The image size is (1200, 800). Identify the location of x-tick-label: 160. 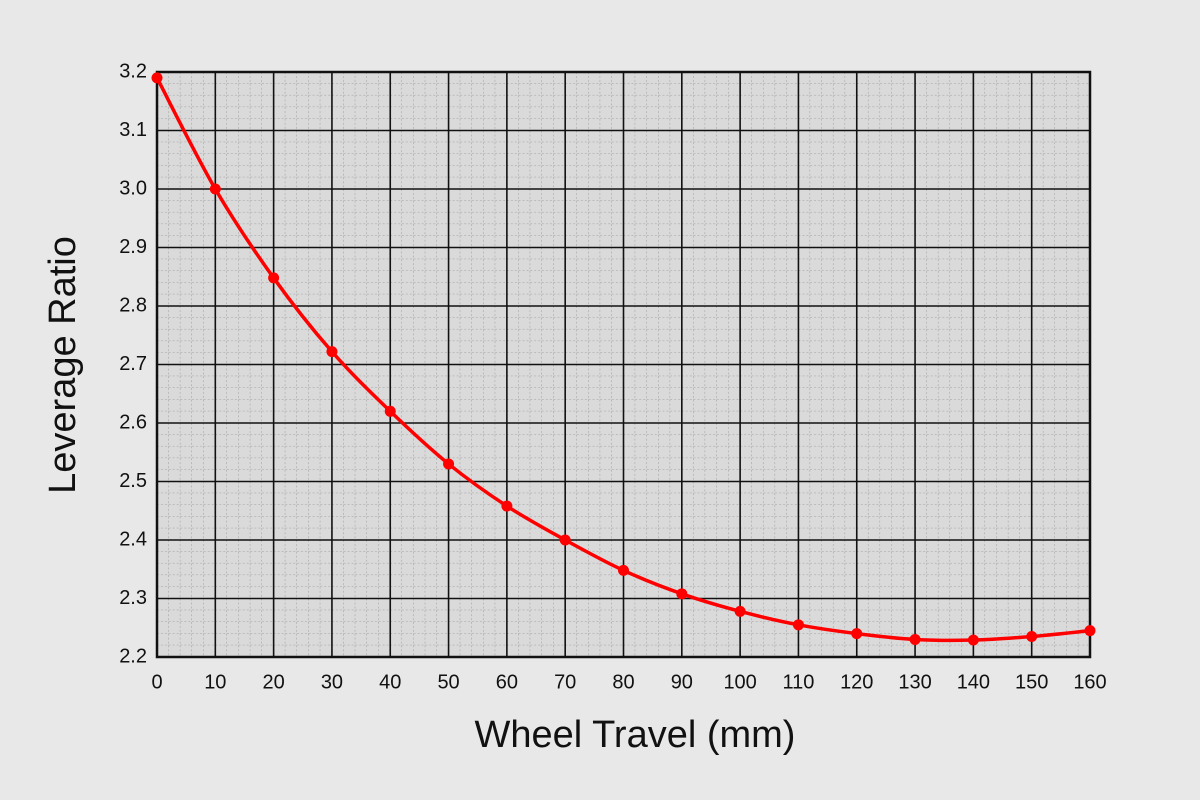
(1089, 682).